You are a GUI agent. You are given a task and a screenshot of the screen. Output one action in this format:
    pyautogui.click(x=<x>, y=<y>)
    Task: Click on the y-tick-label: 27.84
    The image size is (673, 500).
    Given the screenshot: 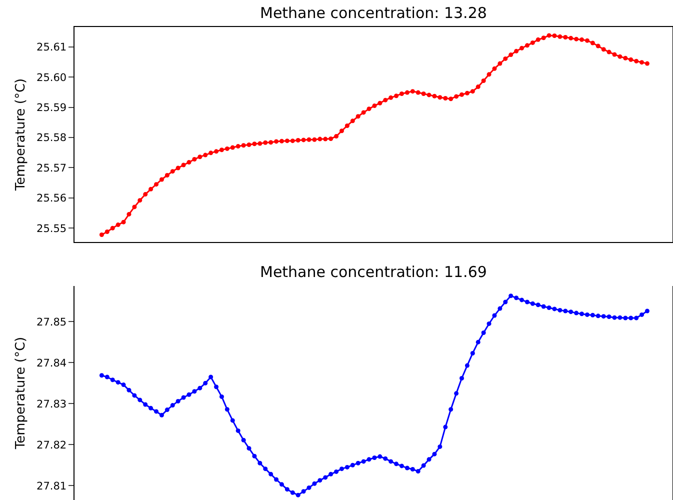 What is the action you would take?
    pyautogui.click(x=51, y=363)
    